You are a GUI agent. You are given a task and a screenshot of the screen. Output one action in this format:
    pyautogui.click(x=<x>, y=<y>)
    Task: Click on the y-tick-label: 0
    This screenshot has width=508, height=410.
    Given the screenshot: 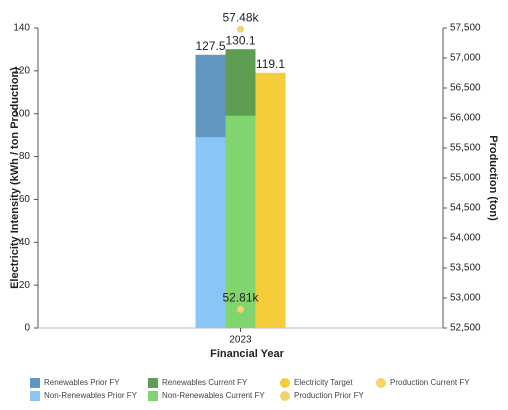 What is the action you would take?
    pyautogui.click(x=27, y=328)
    